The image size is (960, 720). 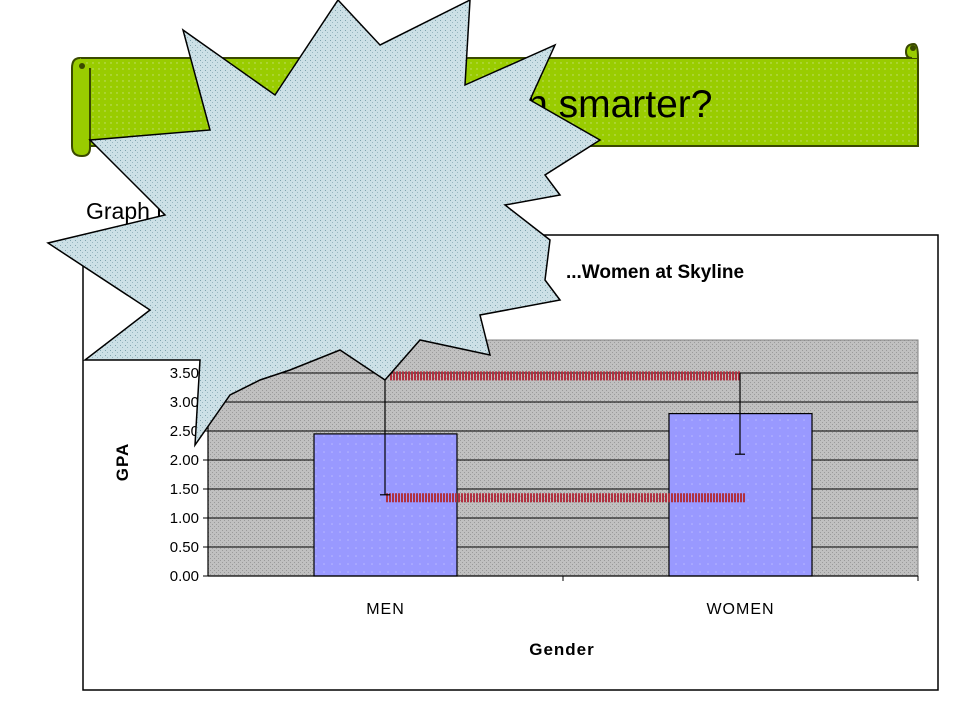 What do you see at coordinates (184, 518) in the screenshot?
I see `y-tick-label: 1.00` at bounding box center [184, 518].